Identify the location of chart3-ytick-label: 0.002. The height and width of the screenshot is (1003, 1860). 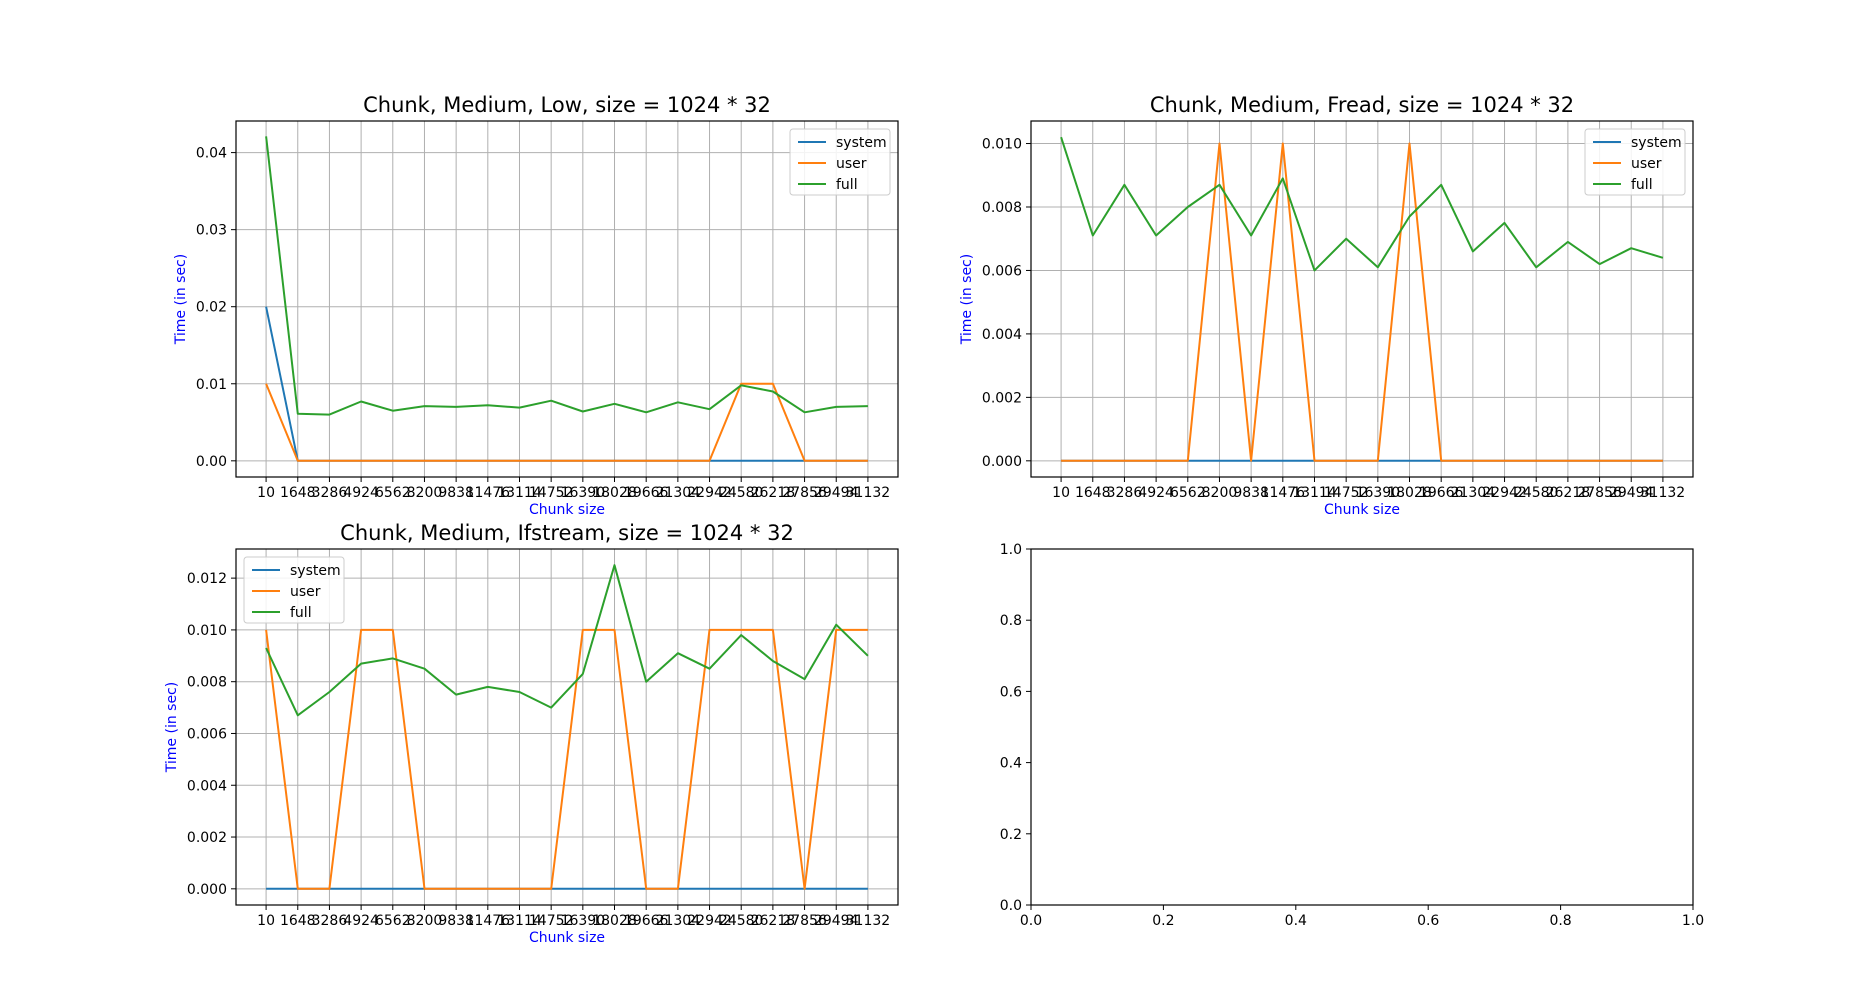
(207, 838).